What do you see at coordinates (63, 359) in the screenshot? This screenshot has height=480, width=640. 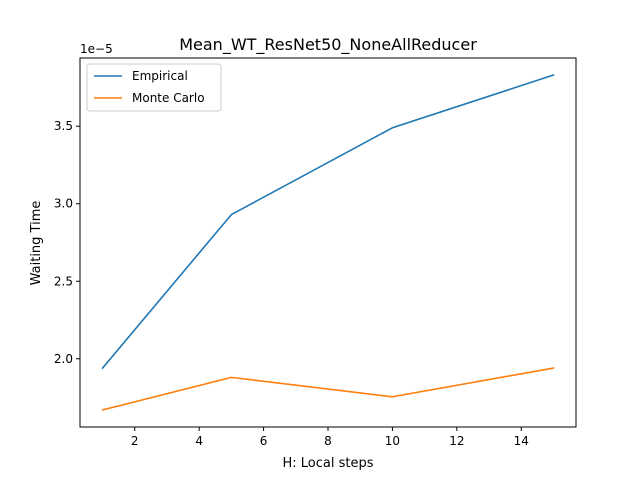 I see `y-tick-label: 2.0` at bounding box center [63, 359].